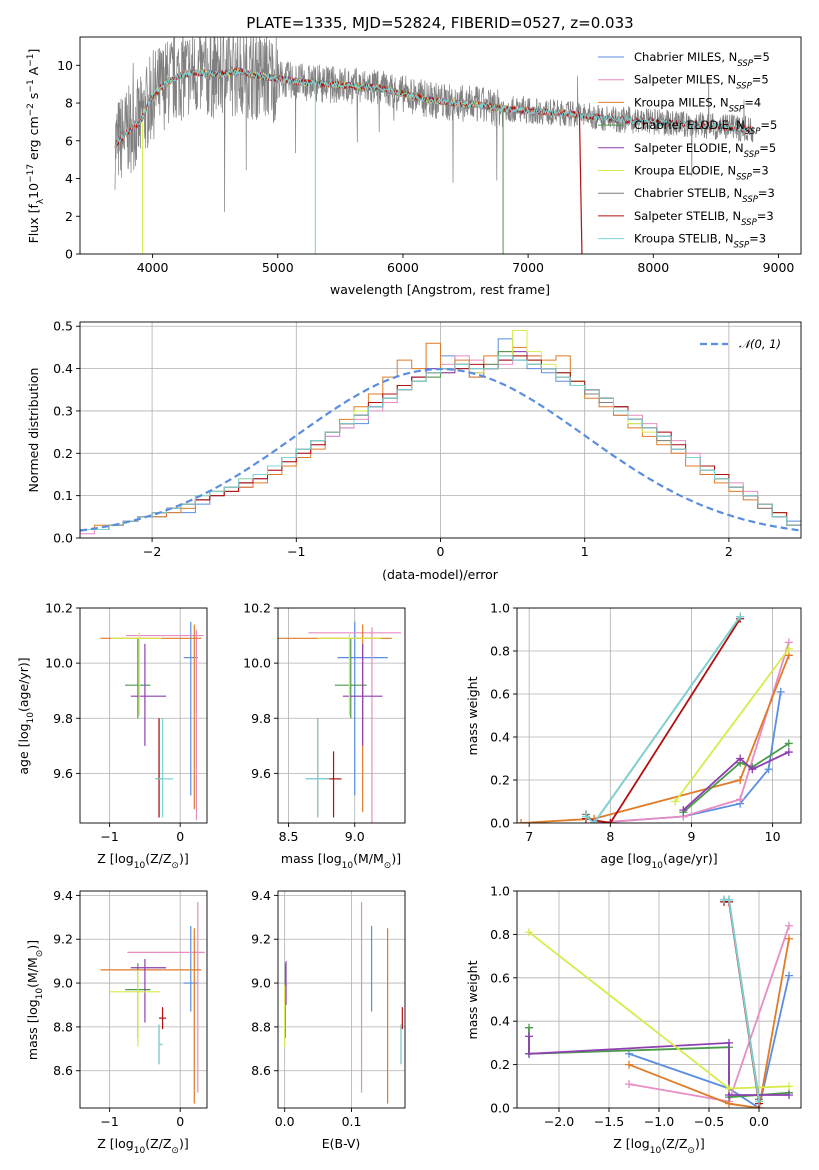  I want to click on x-tick-label: 2, so click(729, 551).